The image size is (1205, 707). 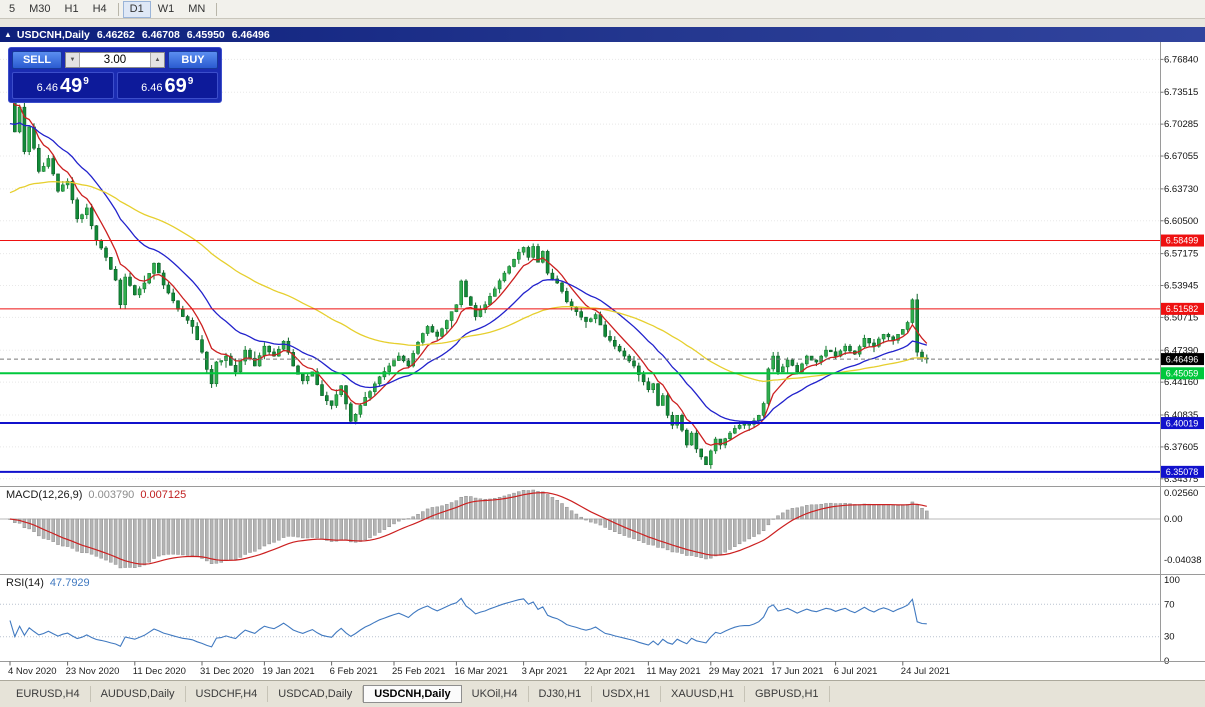 What do you see at coordinates (703, 694) in the screenshot?
I see `tab-xauusd-h1: XAUUSD,H1` at bounding box center [703, 694].